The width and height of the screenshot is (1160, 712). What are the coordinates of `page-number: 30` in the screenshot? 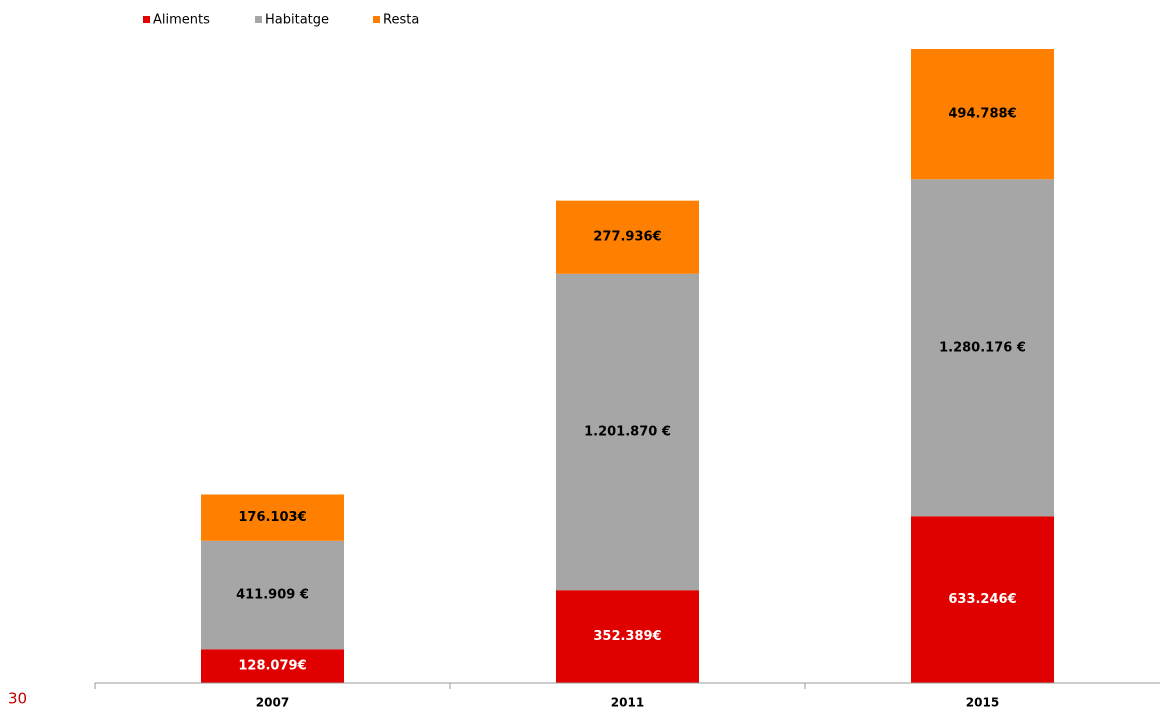 It's located at (17, 699).